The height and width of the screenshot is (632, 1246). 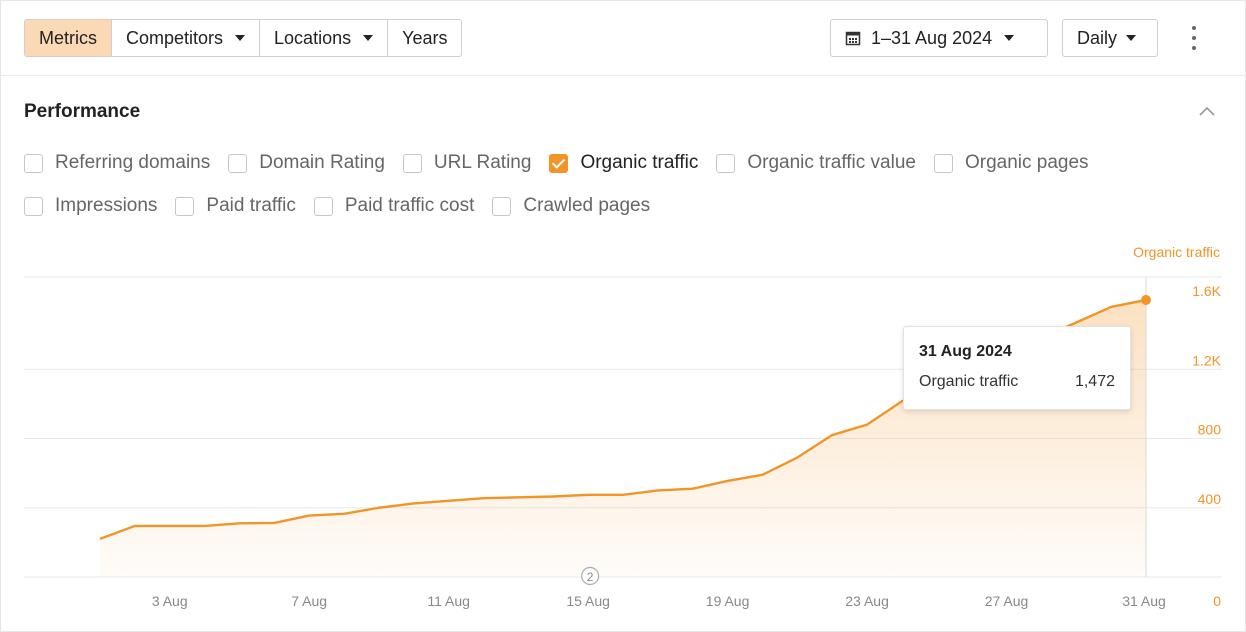 I want to click on tab-metrics: Metrics, so click(x=68, y=38).